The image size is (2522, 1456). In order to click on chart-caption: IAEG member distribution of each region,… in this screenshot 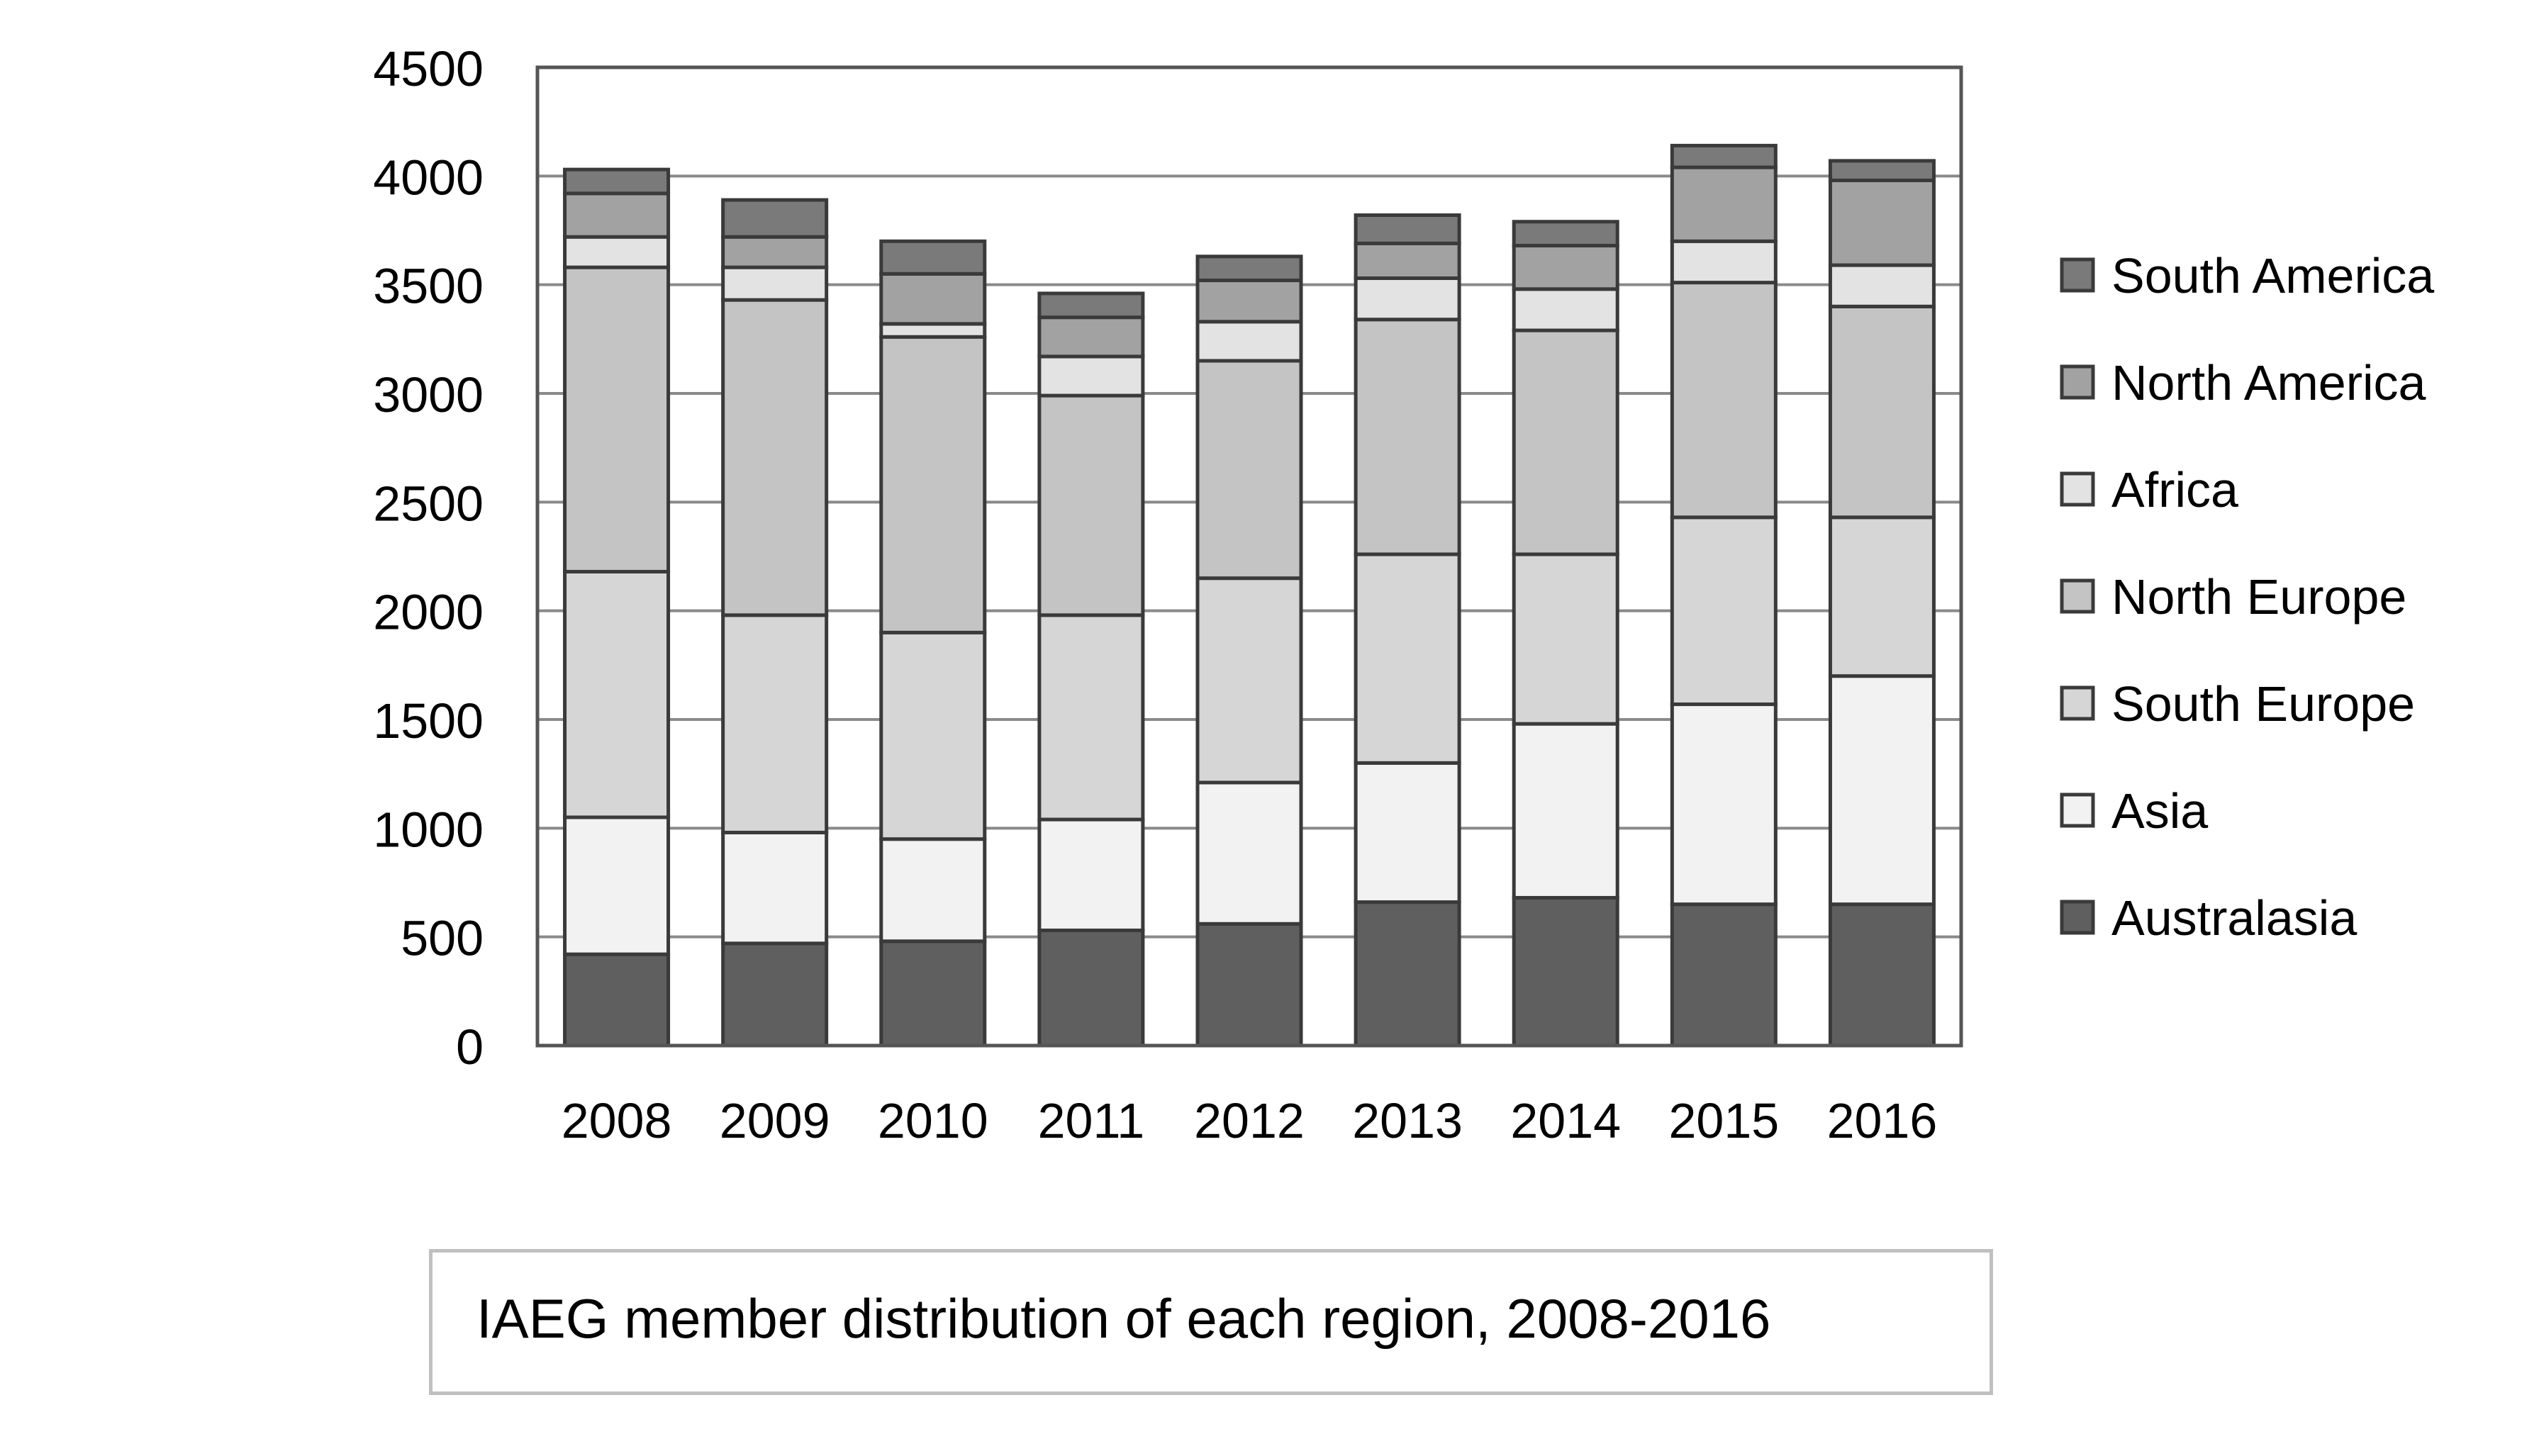, I will do `click(1124, 1318)`.